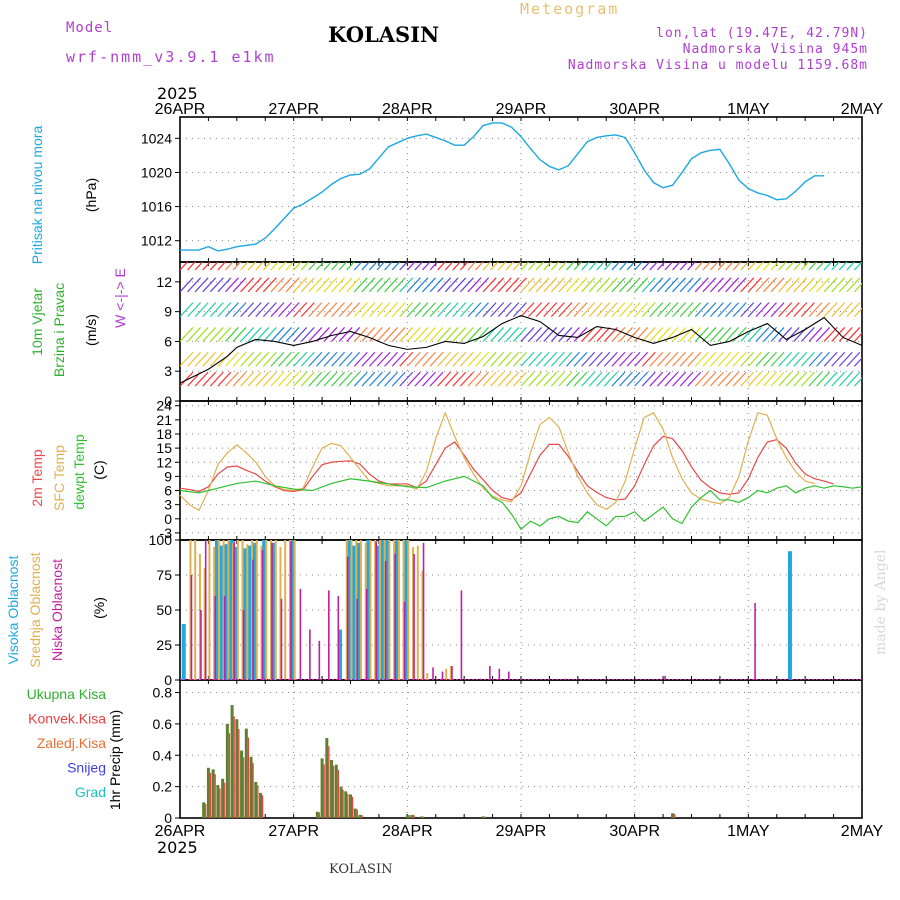 This screenshot has height=900, width=900. What do you see at coordinates (634, 831) in the screenshot?
I see `x-tick-label-bottom: 30APR` at bounding box center [634, 831].